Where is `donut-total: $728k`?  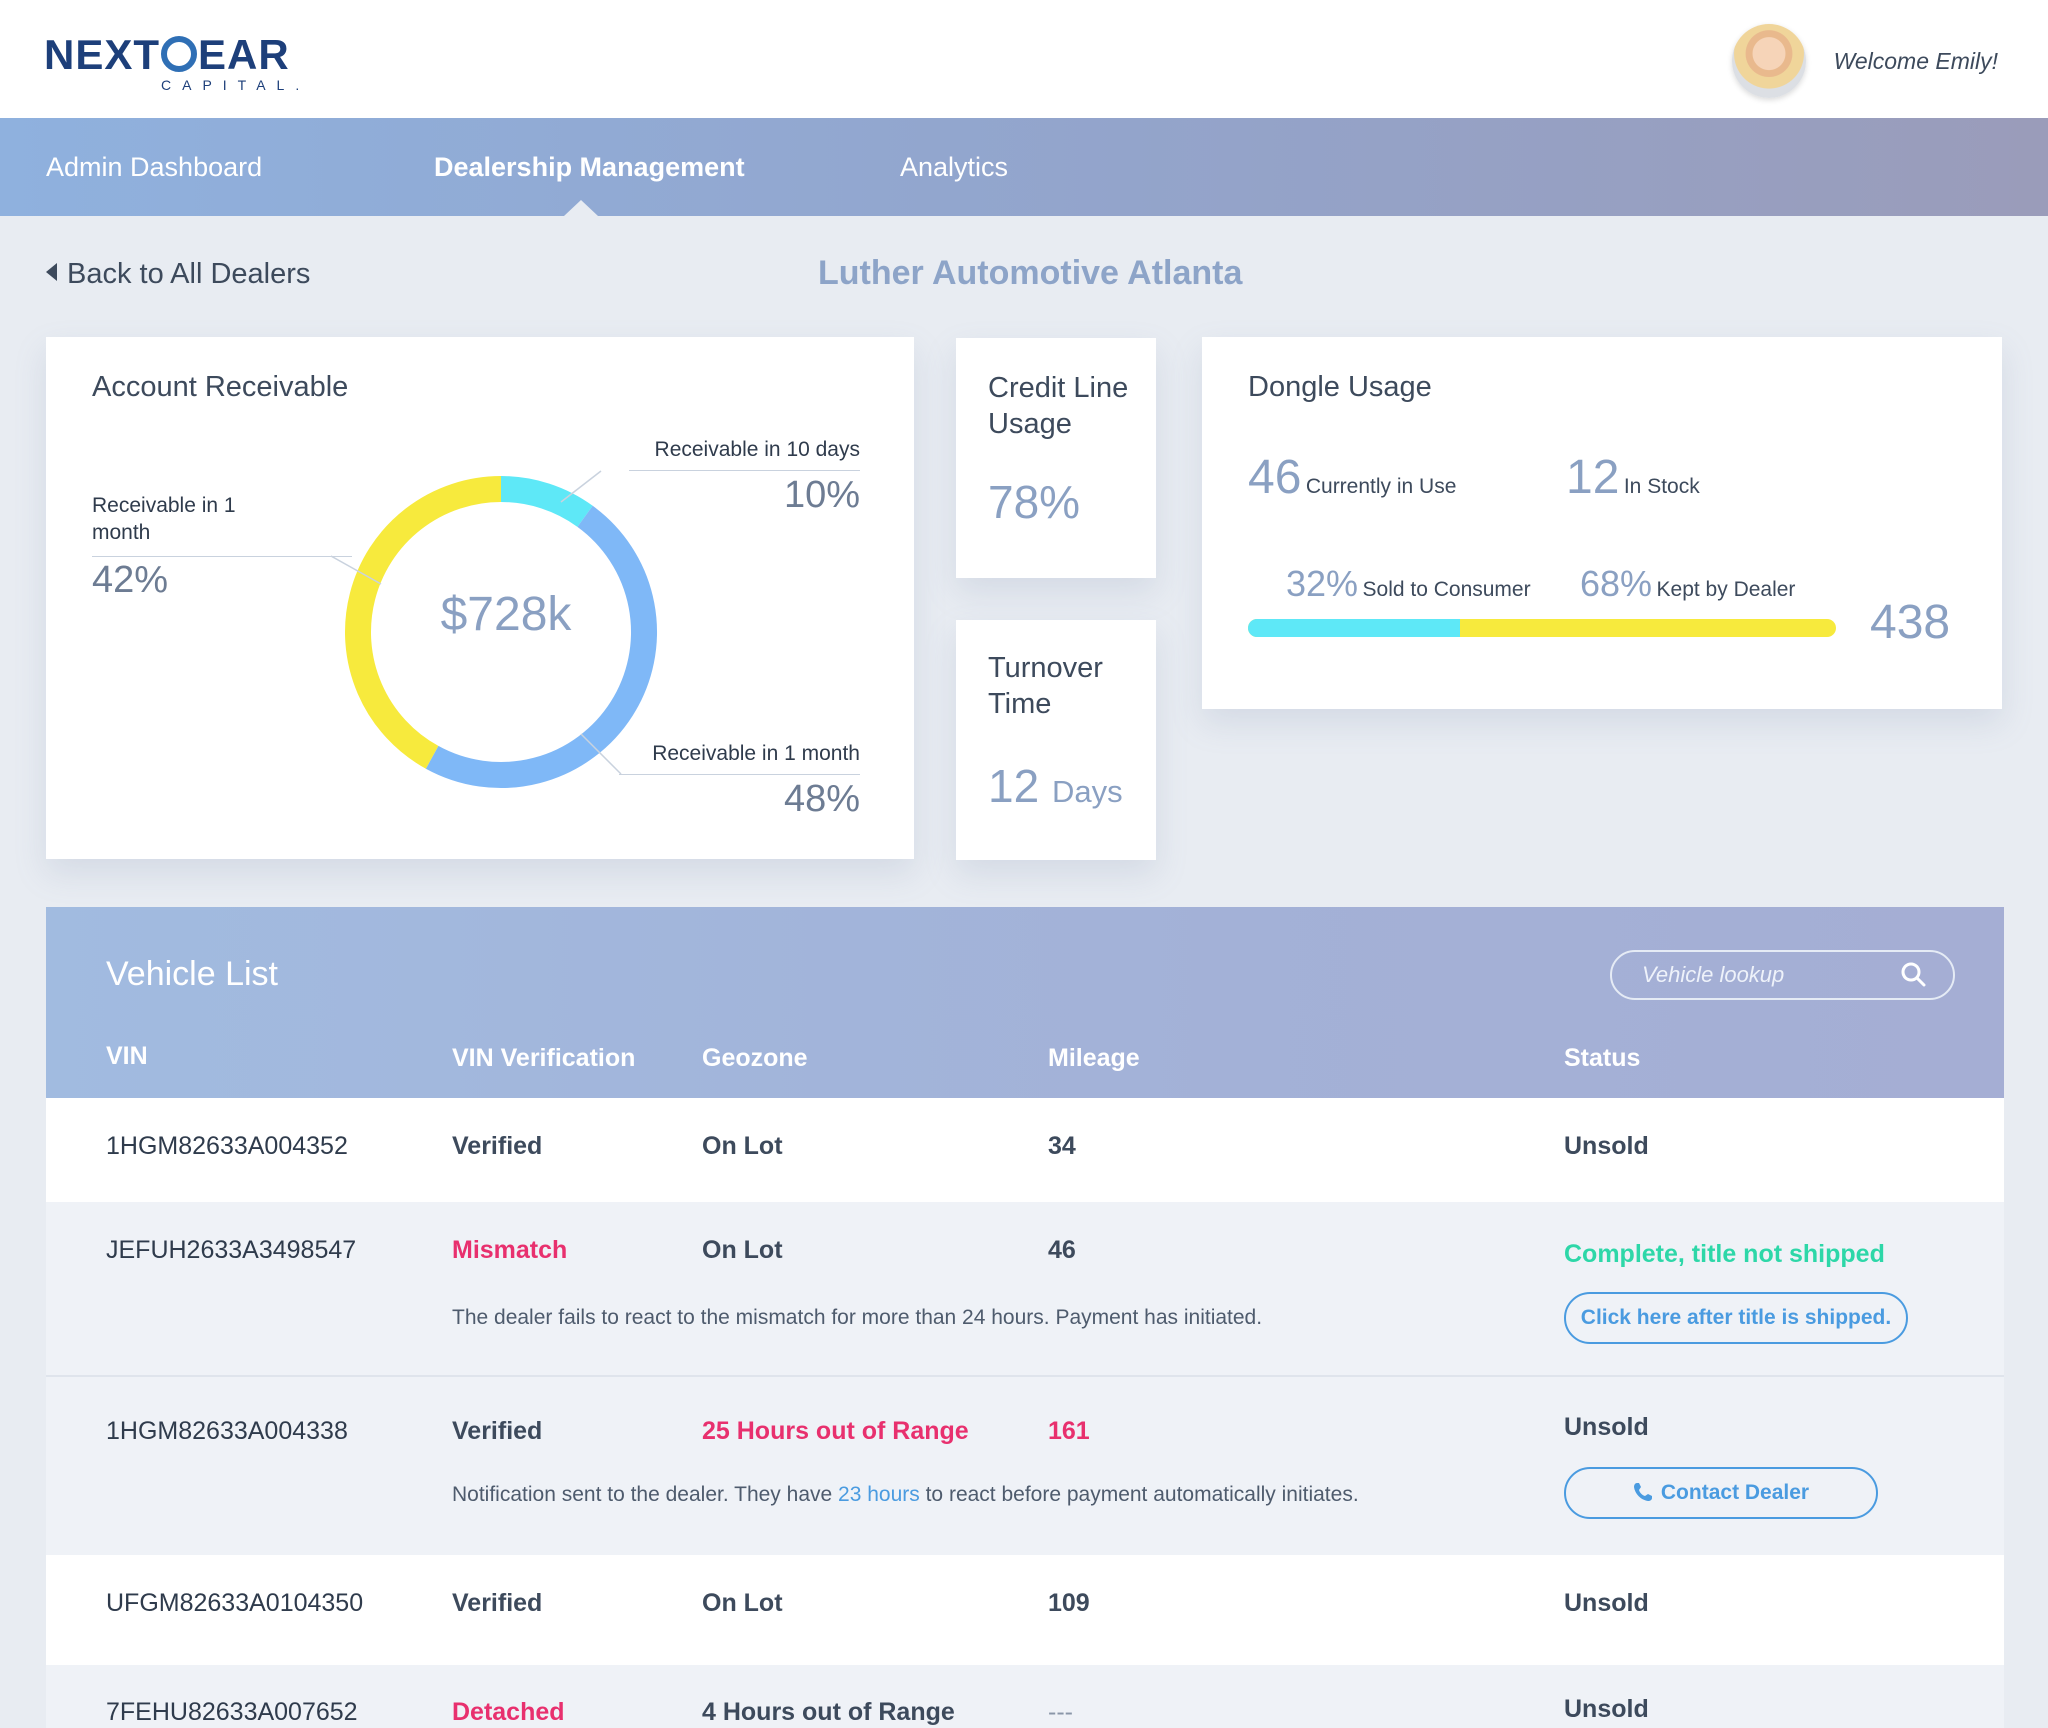
donut-total: $728k is located at coordinates (506, 614).